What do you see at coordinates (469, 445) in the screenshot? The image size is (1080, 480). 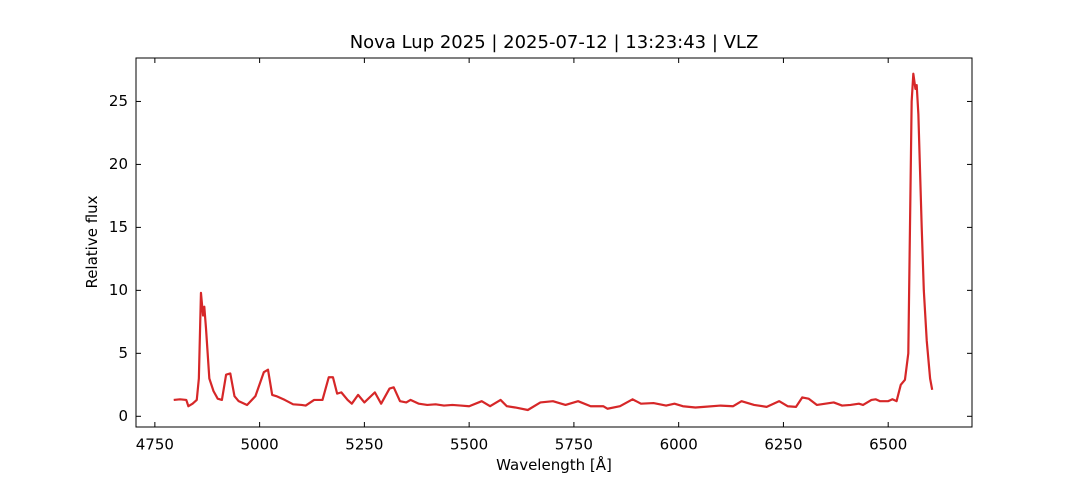 I see `x-tick-label: 5500` at bounding box center [469, 445].